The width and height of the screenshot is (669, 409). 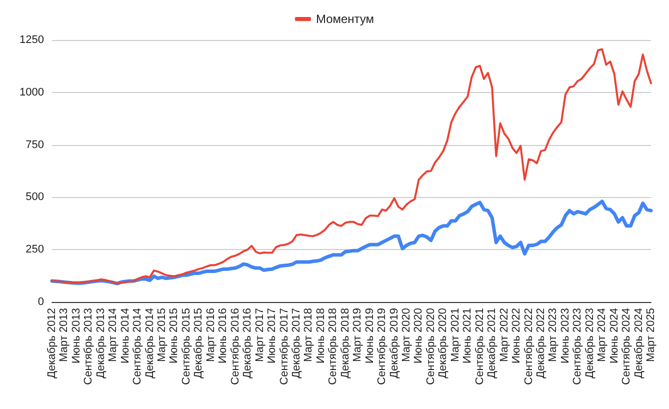 What do you see at coordinates (284, 346) in the screenshot?
I see `x-tick-label: Сентябрь 2017` at bounding box center [284, 346].